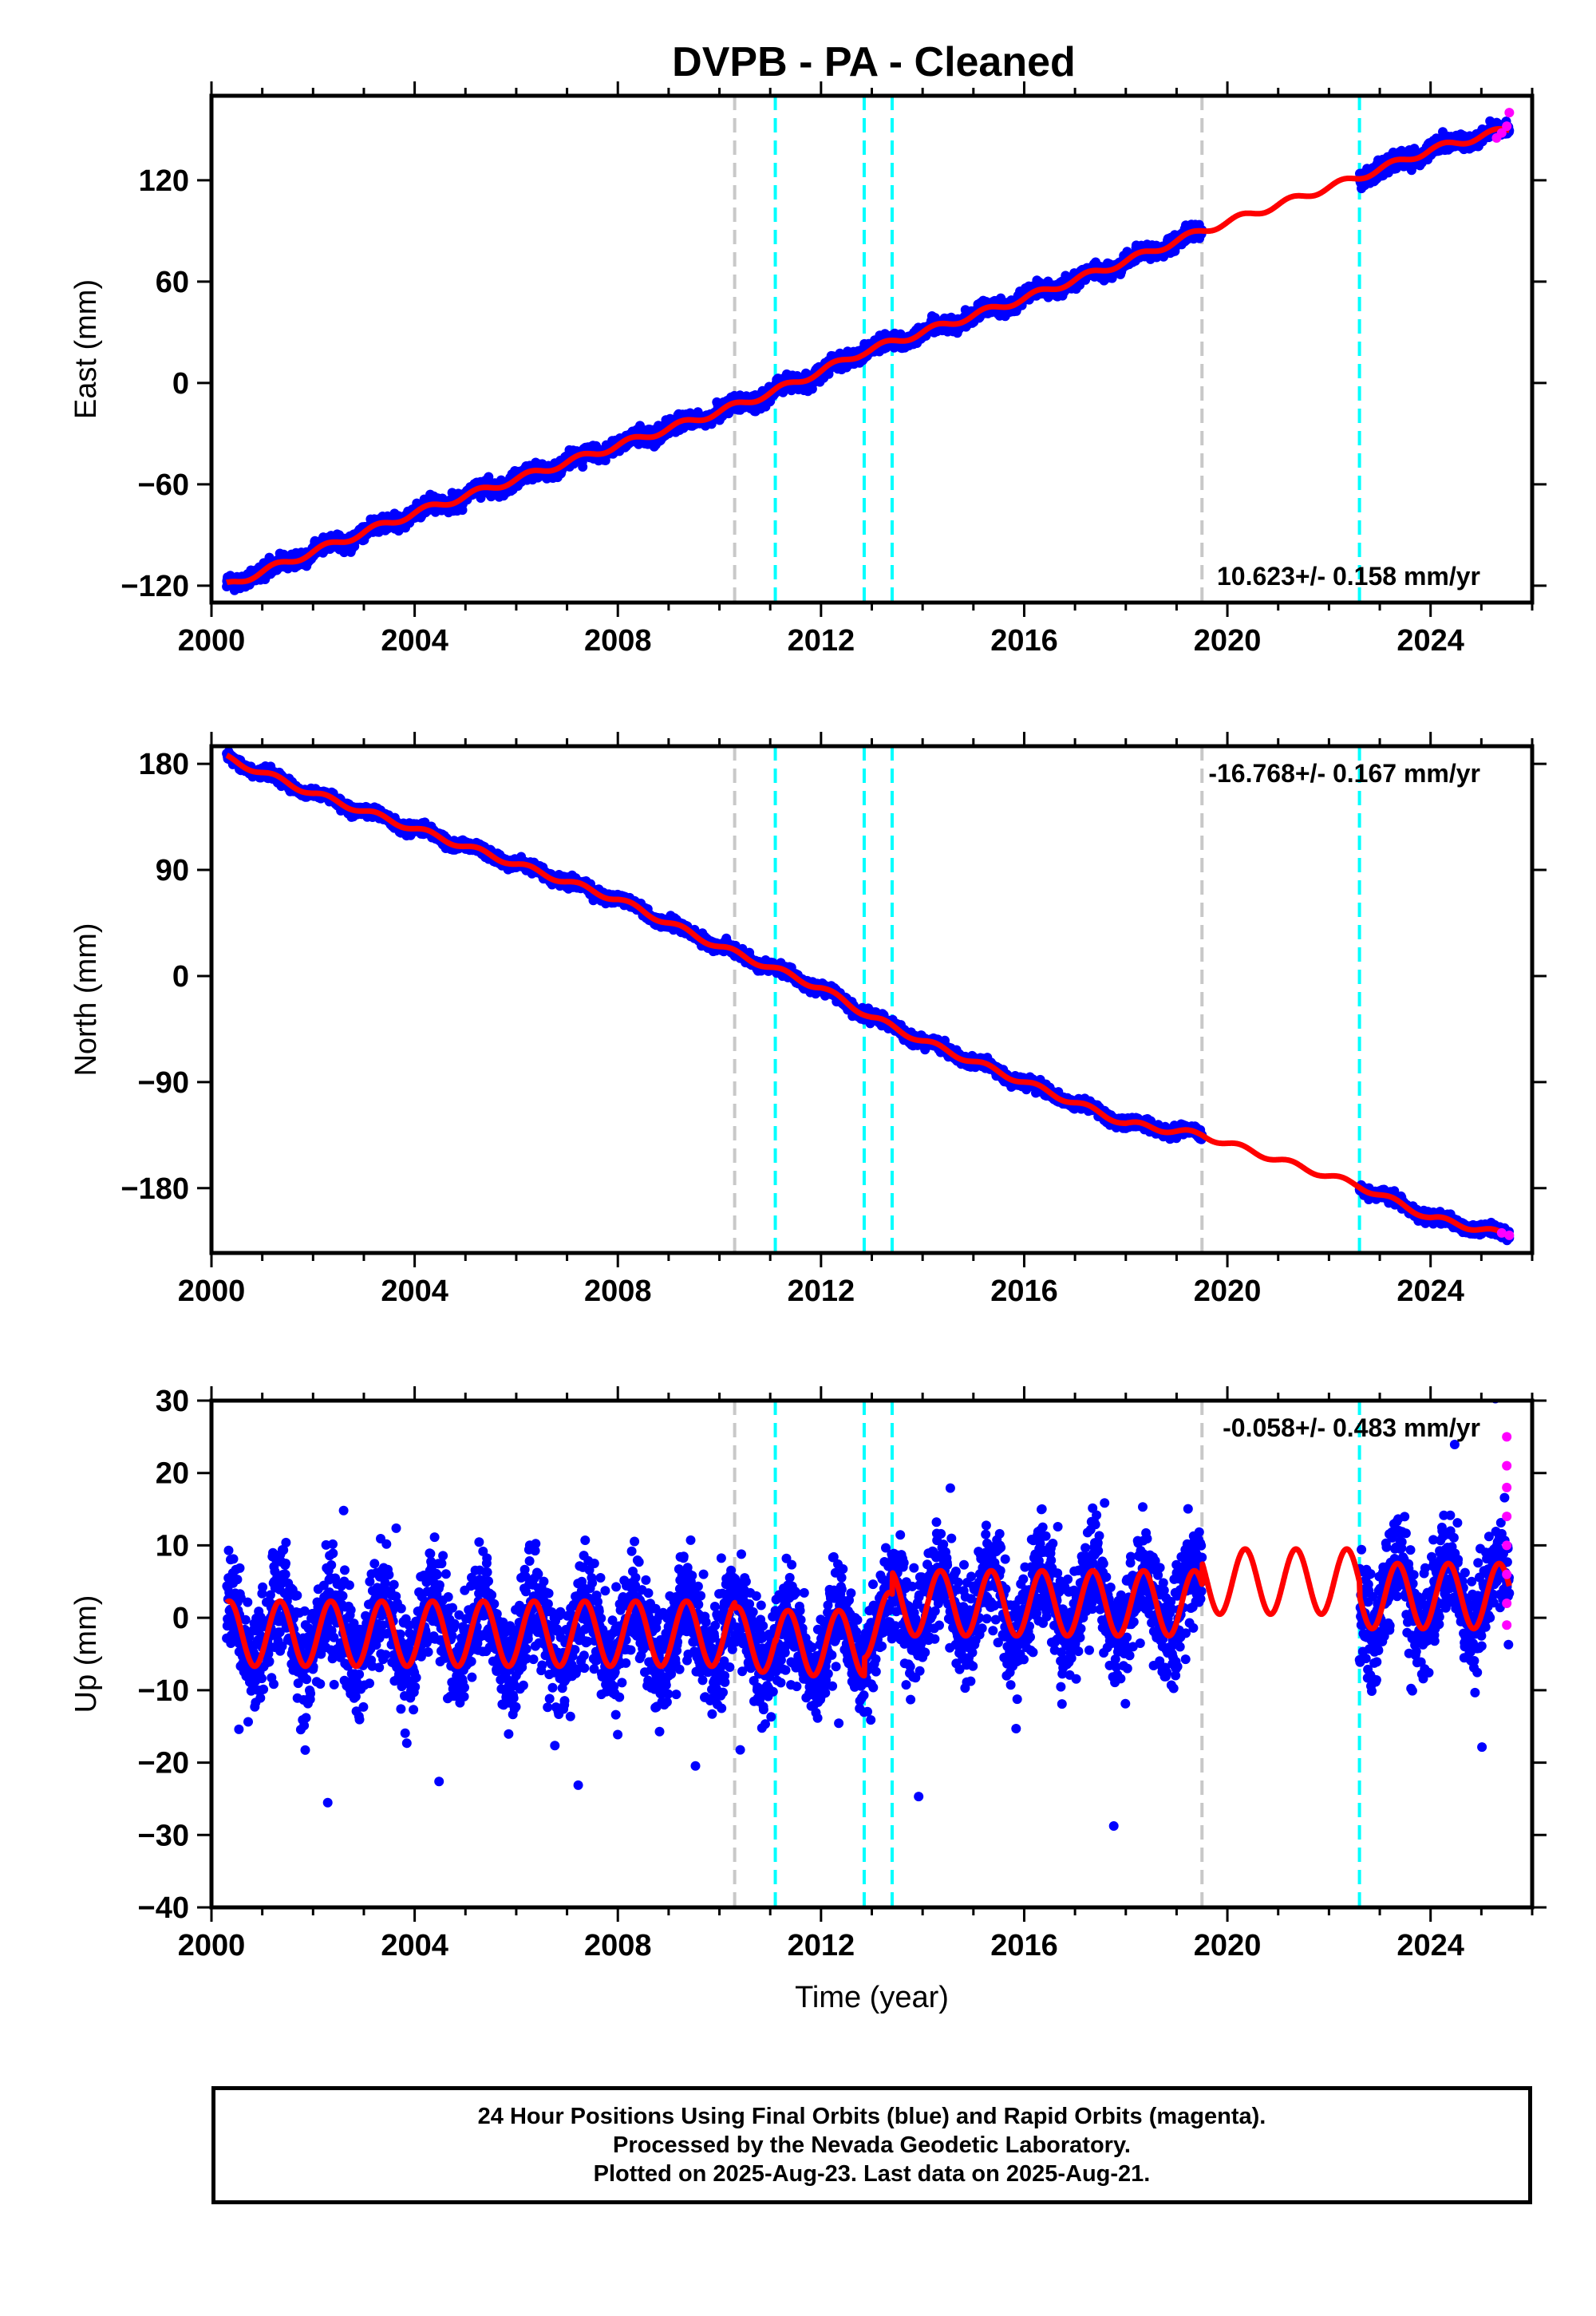 The width and height of the screenshot is (1596, 2316). What do you see at coordinates (164, 181) in the screenshot?
I see `y-tick-label: 120` at bounding box center [164, 181].